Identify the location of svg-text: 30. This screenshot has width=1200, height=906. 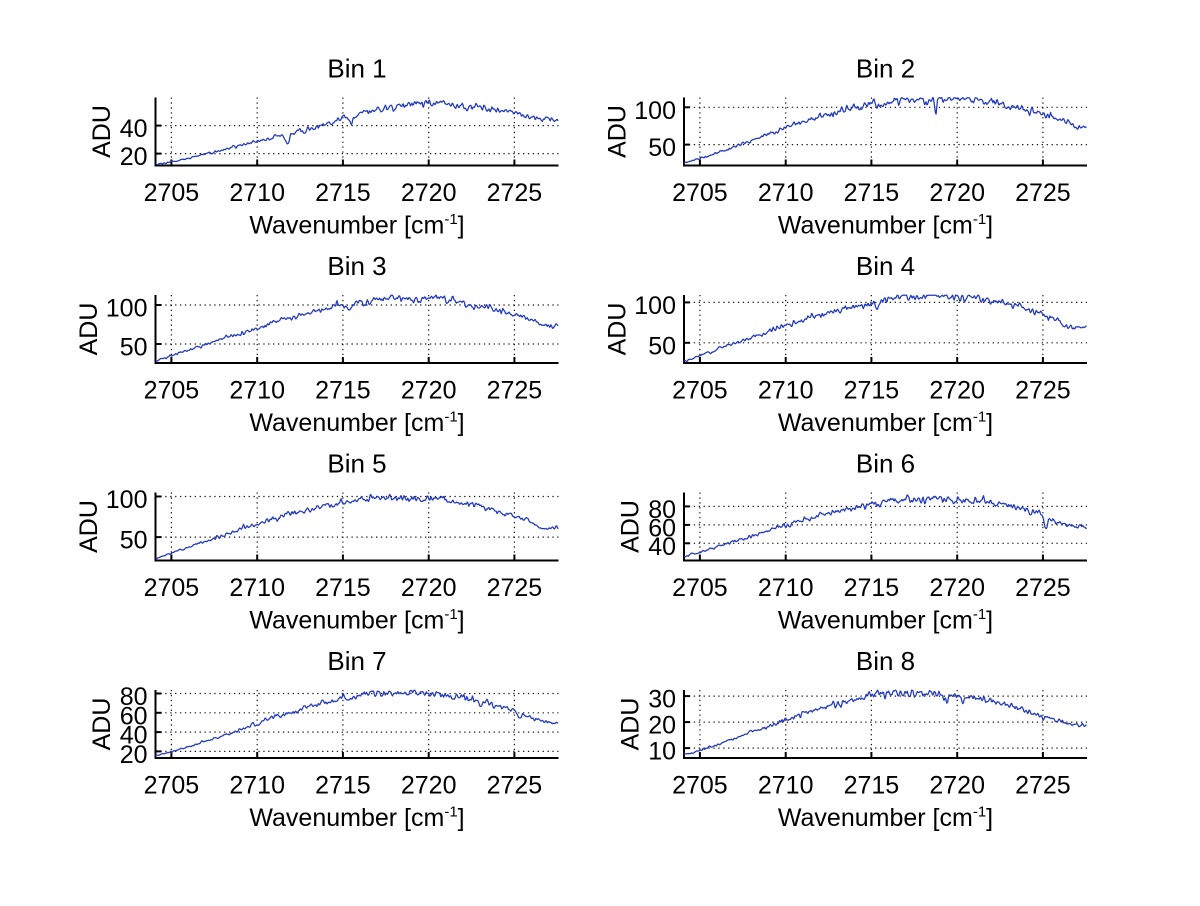
(662, 700).